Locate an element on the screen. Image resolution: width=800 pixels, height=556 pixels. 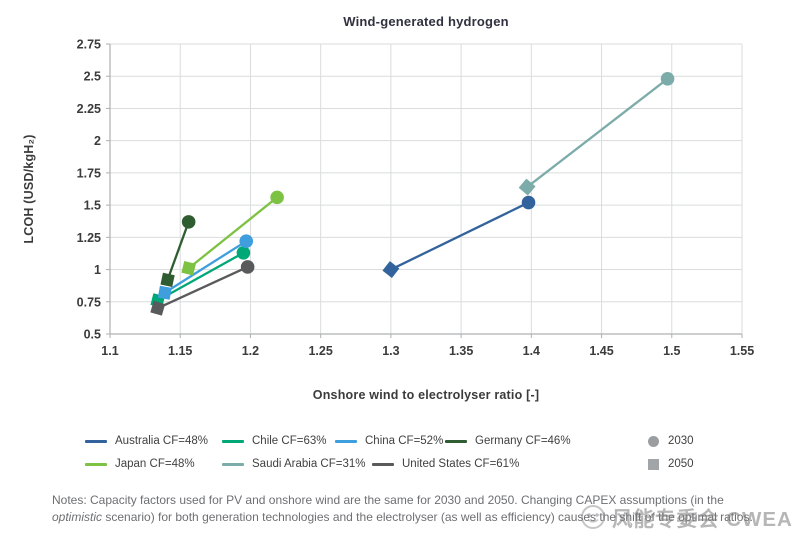
y-tick-label: 0.75 is located at coordinates (89, 302).